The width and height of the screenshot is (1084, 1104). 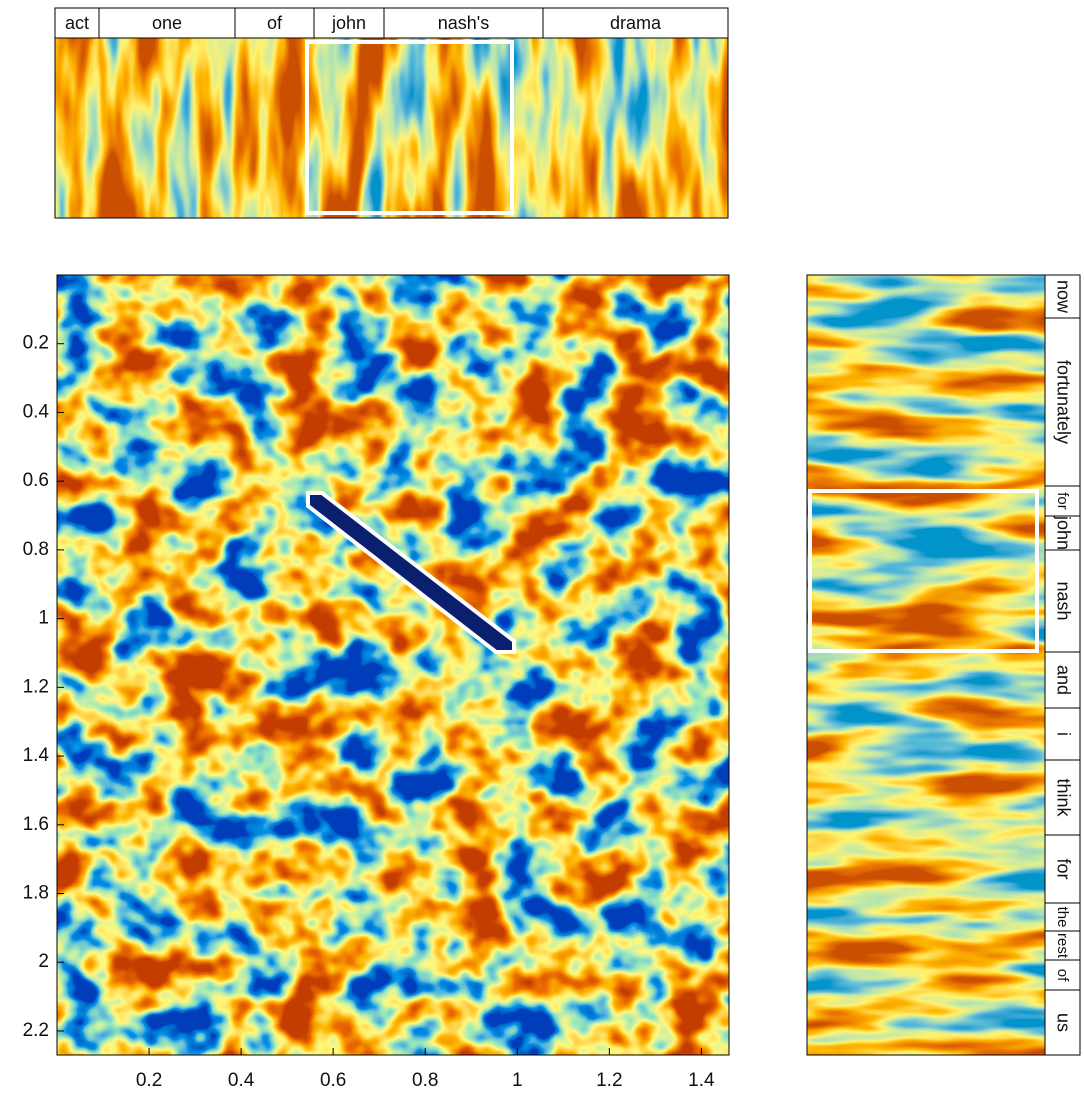 What do you see at coordinates (517, 1080) in the screenshot?
I see `x-tick-label: 1` at bounding box center [517, 1080].